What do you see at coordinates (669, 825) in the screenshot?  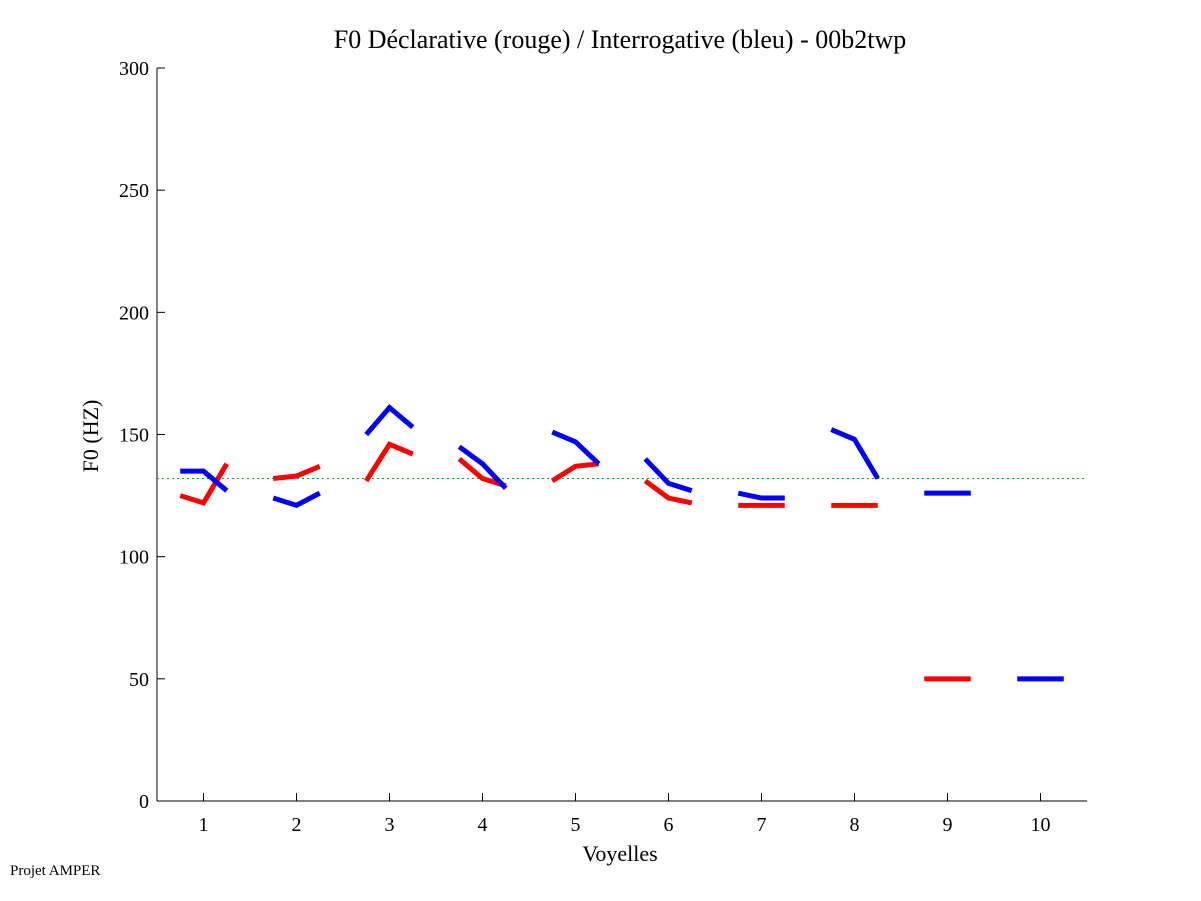 I see `x-tick-label: 6` at bounding box center [669, 825].